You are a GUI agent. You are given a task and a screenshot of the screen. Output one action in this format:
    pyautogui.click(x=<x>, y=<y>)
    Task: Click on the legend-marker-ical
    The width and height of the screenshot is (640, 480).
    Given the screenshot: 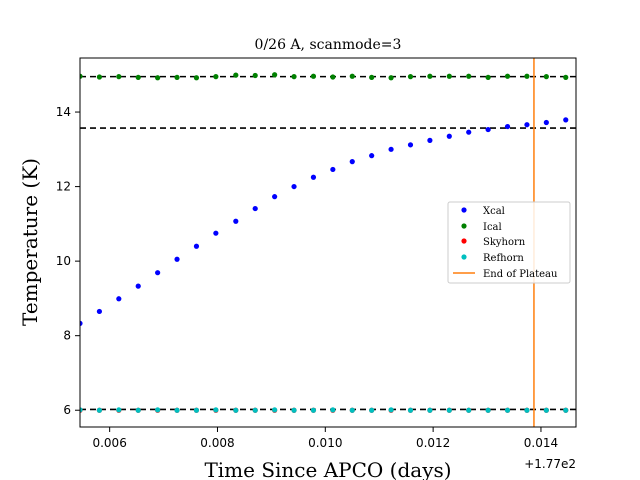 What is the action you would take?
    pyautogui.click(x=464, y=226)
    